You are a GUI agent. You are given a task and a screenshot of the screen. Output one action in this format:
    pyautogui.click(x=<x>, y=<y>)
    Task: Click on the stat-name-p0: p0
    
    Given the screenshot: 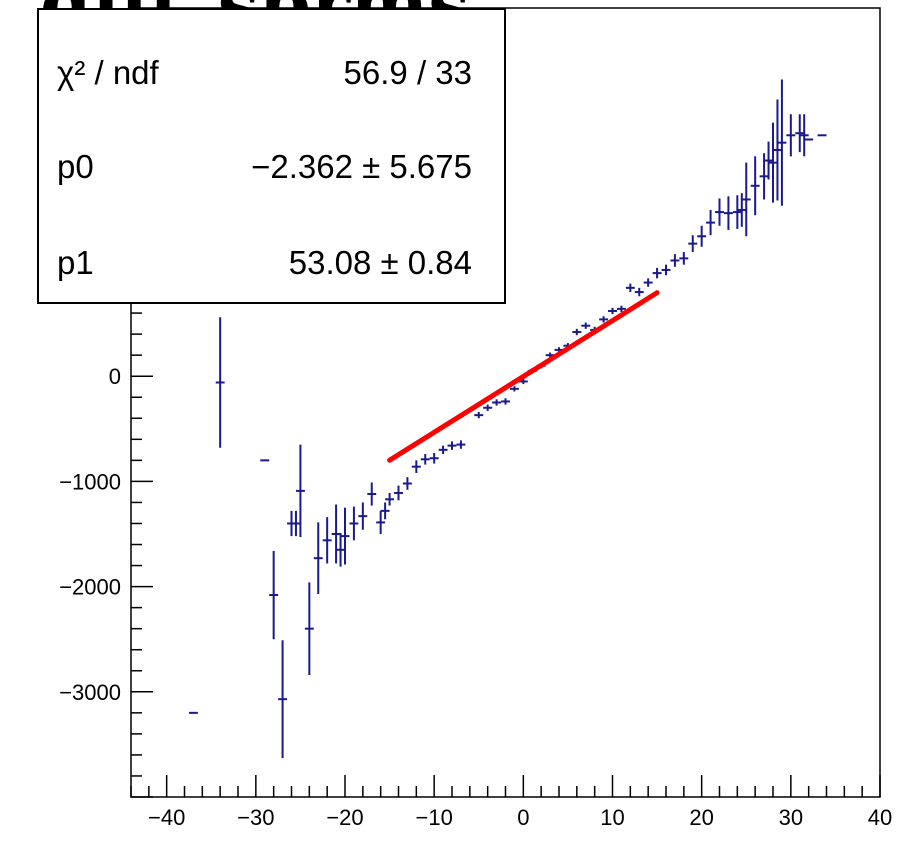 What is the action you would take?
    pyautogui.click(x=75, y=166)
    